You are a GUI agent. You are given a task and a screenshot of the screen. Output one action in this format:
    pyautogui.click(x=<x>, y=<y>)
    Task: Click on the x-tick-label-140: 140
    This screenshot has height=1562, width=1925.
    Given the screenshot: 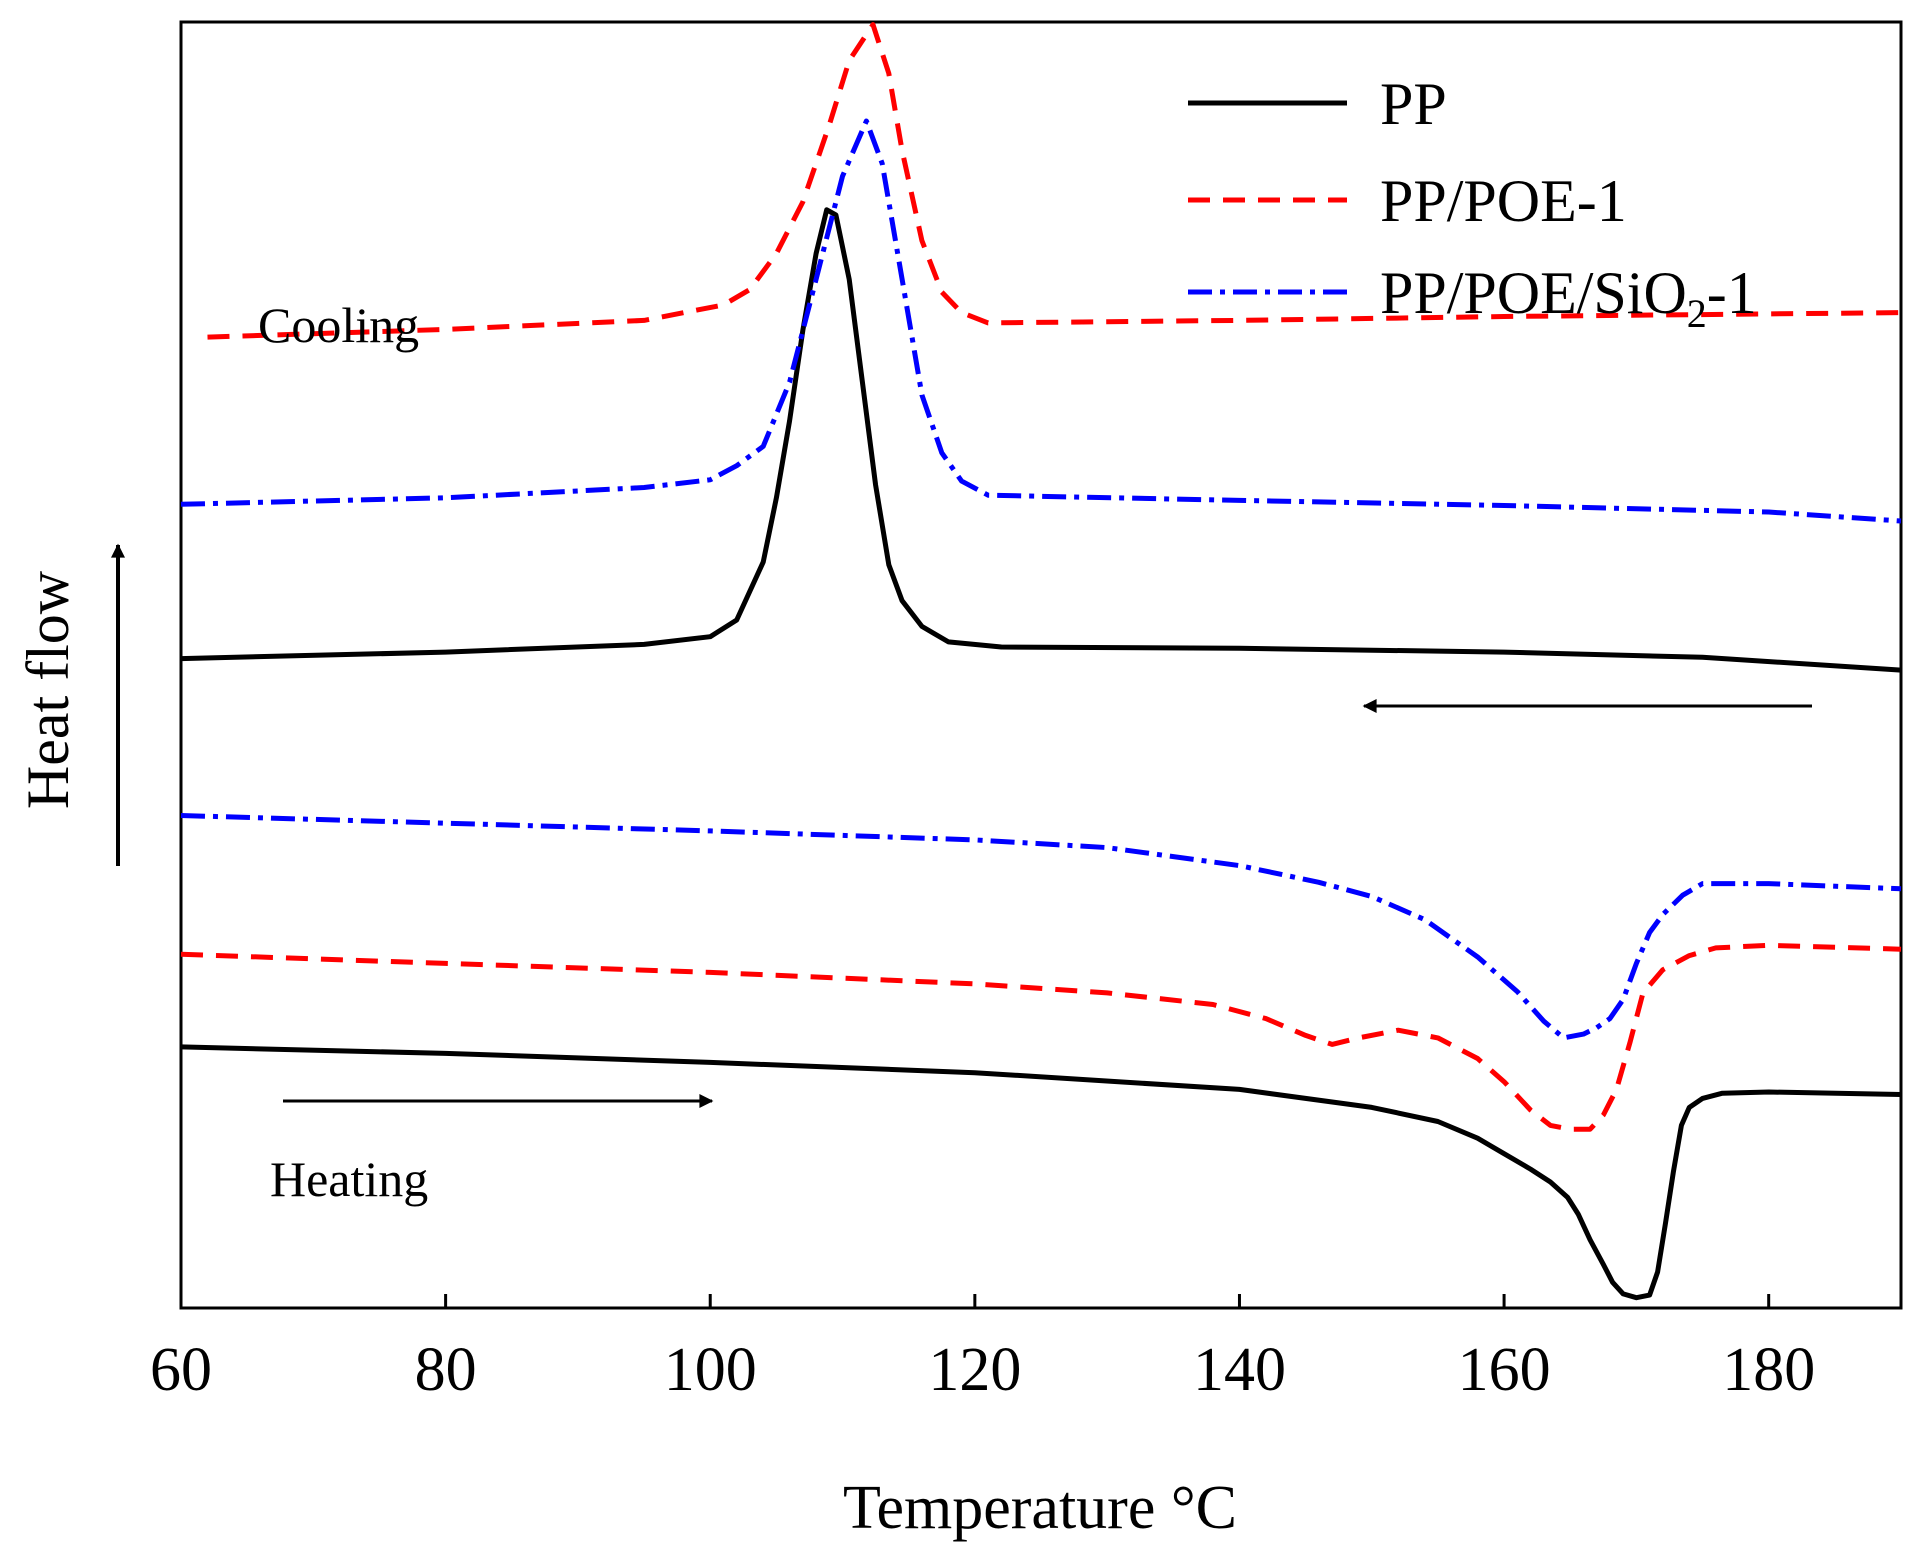 What is the action you would take?
    pyautogui.click(x=1239, y=1370)
    